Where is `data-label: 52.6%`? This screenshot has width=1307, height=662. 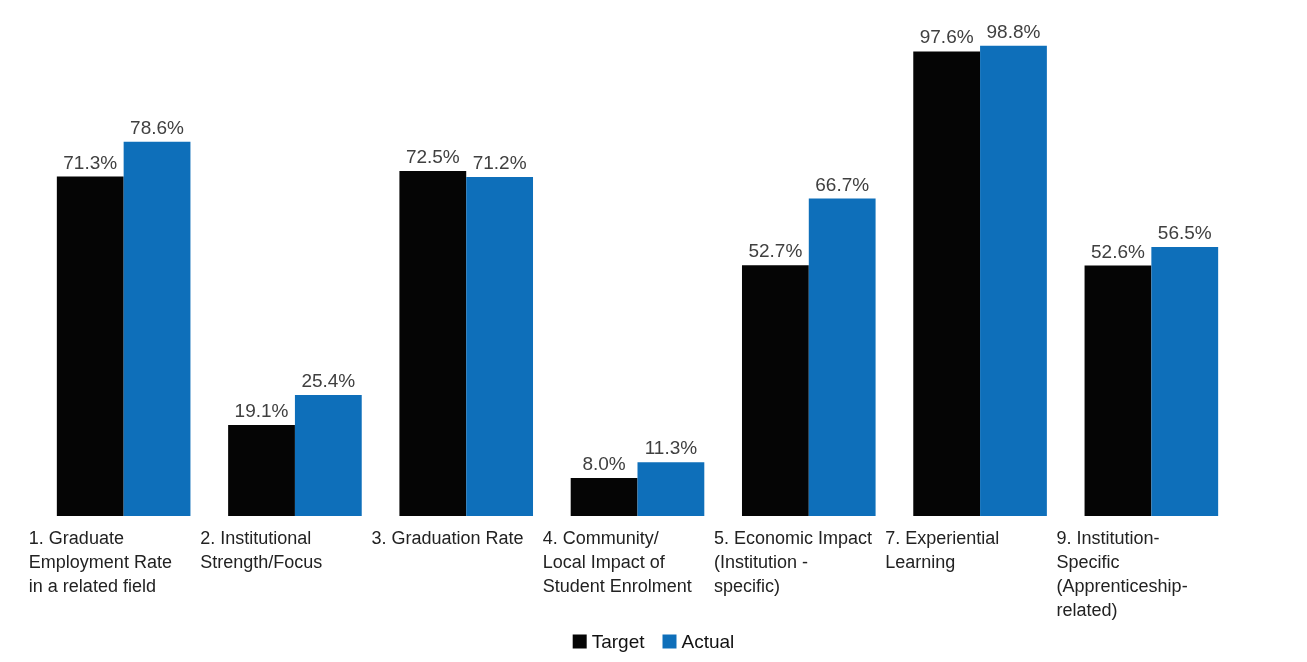
data-label: 52.6% is located at coordinates (1118, 251).